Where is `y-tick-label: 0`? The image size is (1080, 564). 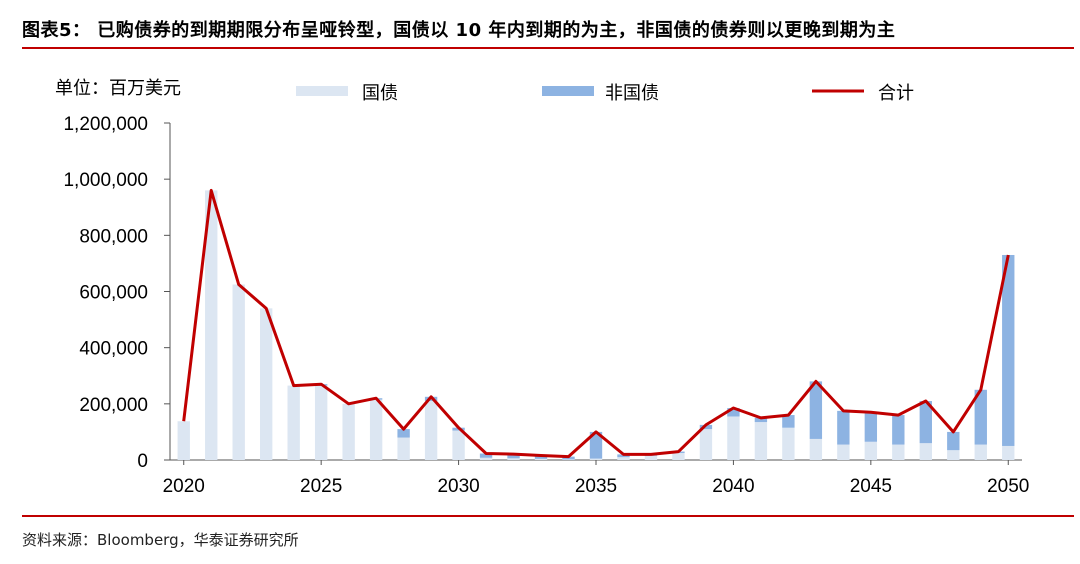 y-tick-label: 0 is located at coordinates (142, 461).